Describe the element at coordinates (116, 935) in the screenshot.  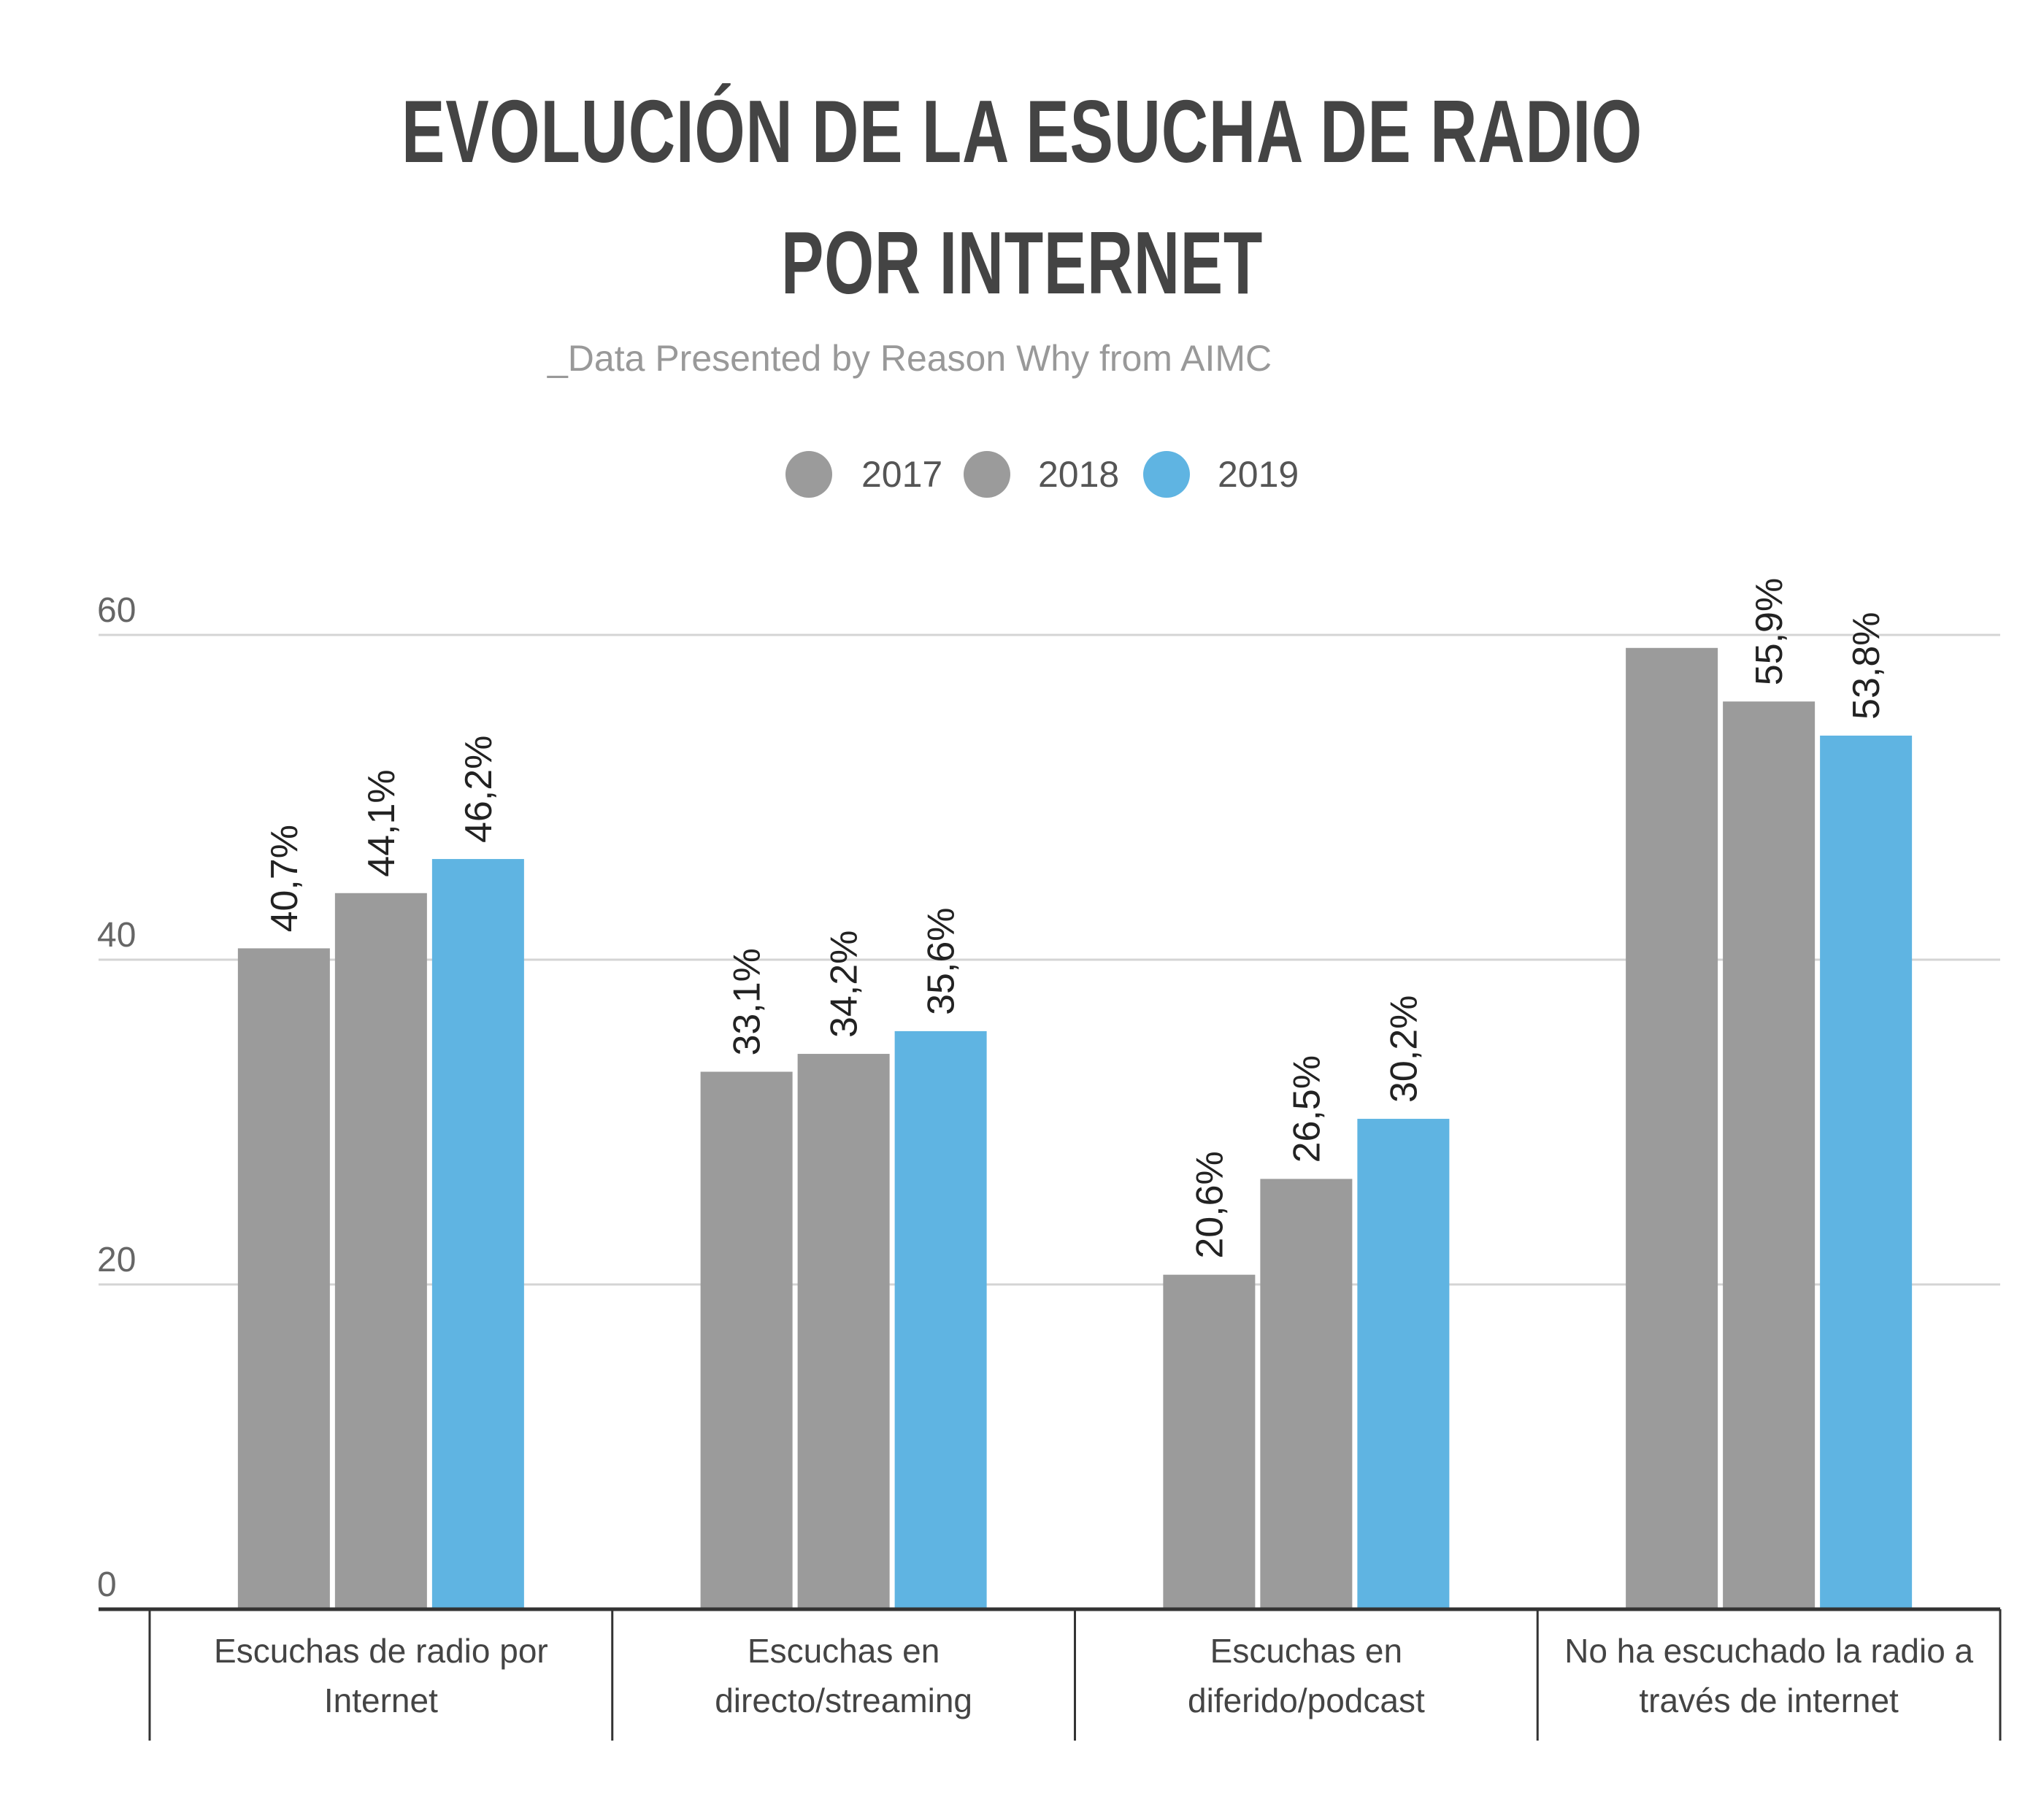
I see `y-tick-label: 40` at that location.